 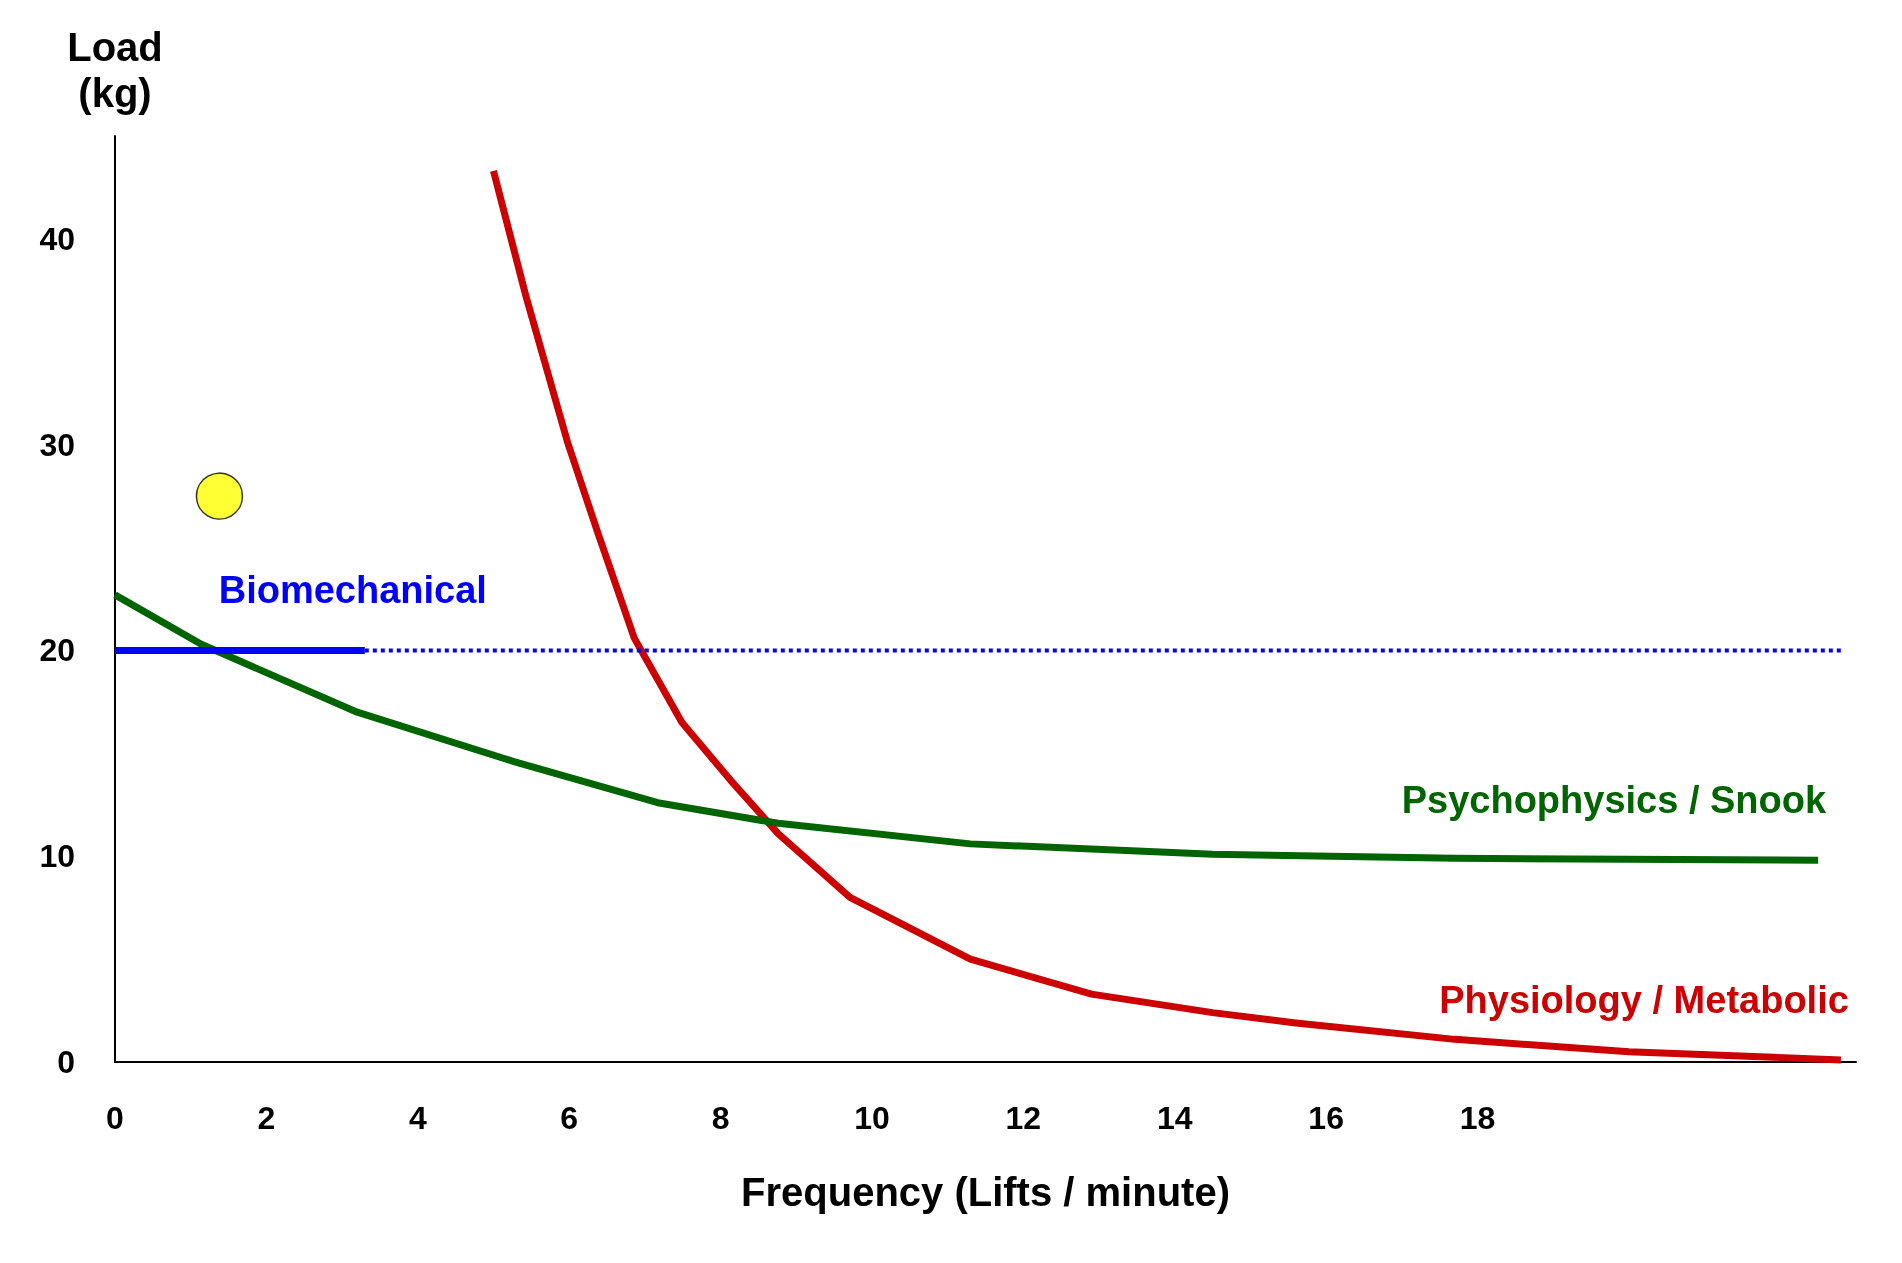 I want to click on series-label: Biomechanical, so click(x=352, y=590).